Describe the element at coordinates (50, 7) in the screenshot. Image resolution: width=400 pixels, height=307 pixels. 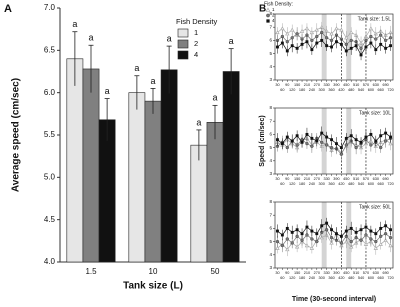
I see `y-tick-label: 7.0` at that location.